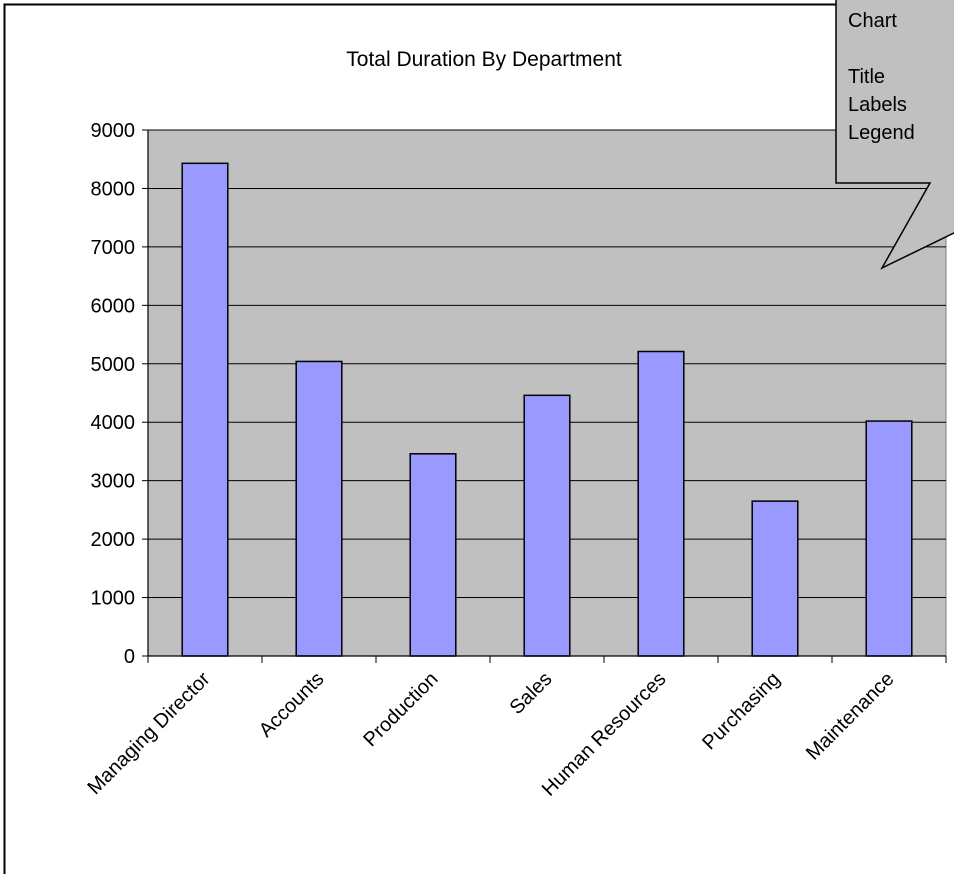 The height and width of the screenshot is (874, 954). Describe the element at coordinates (113, 131) in the screenshot. I see `y-tick-label: 9000` at that location.